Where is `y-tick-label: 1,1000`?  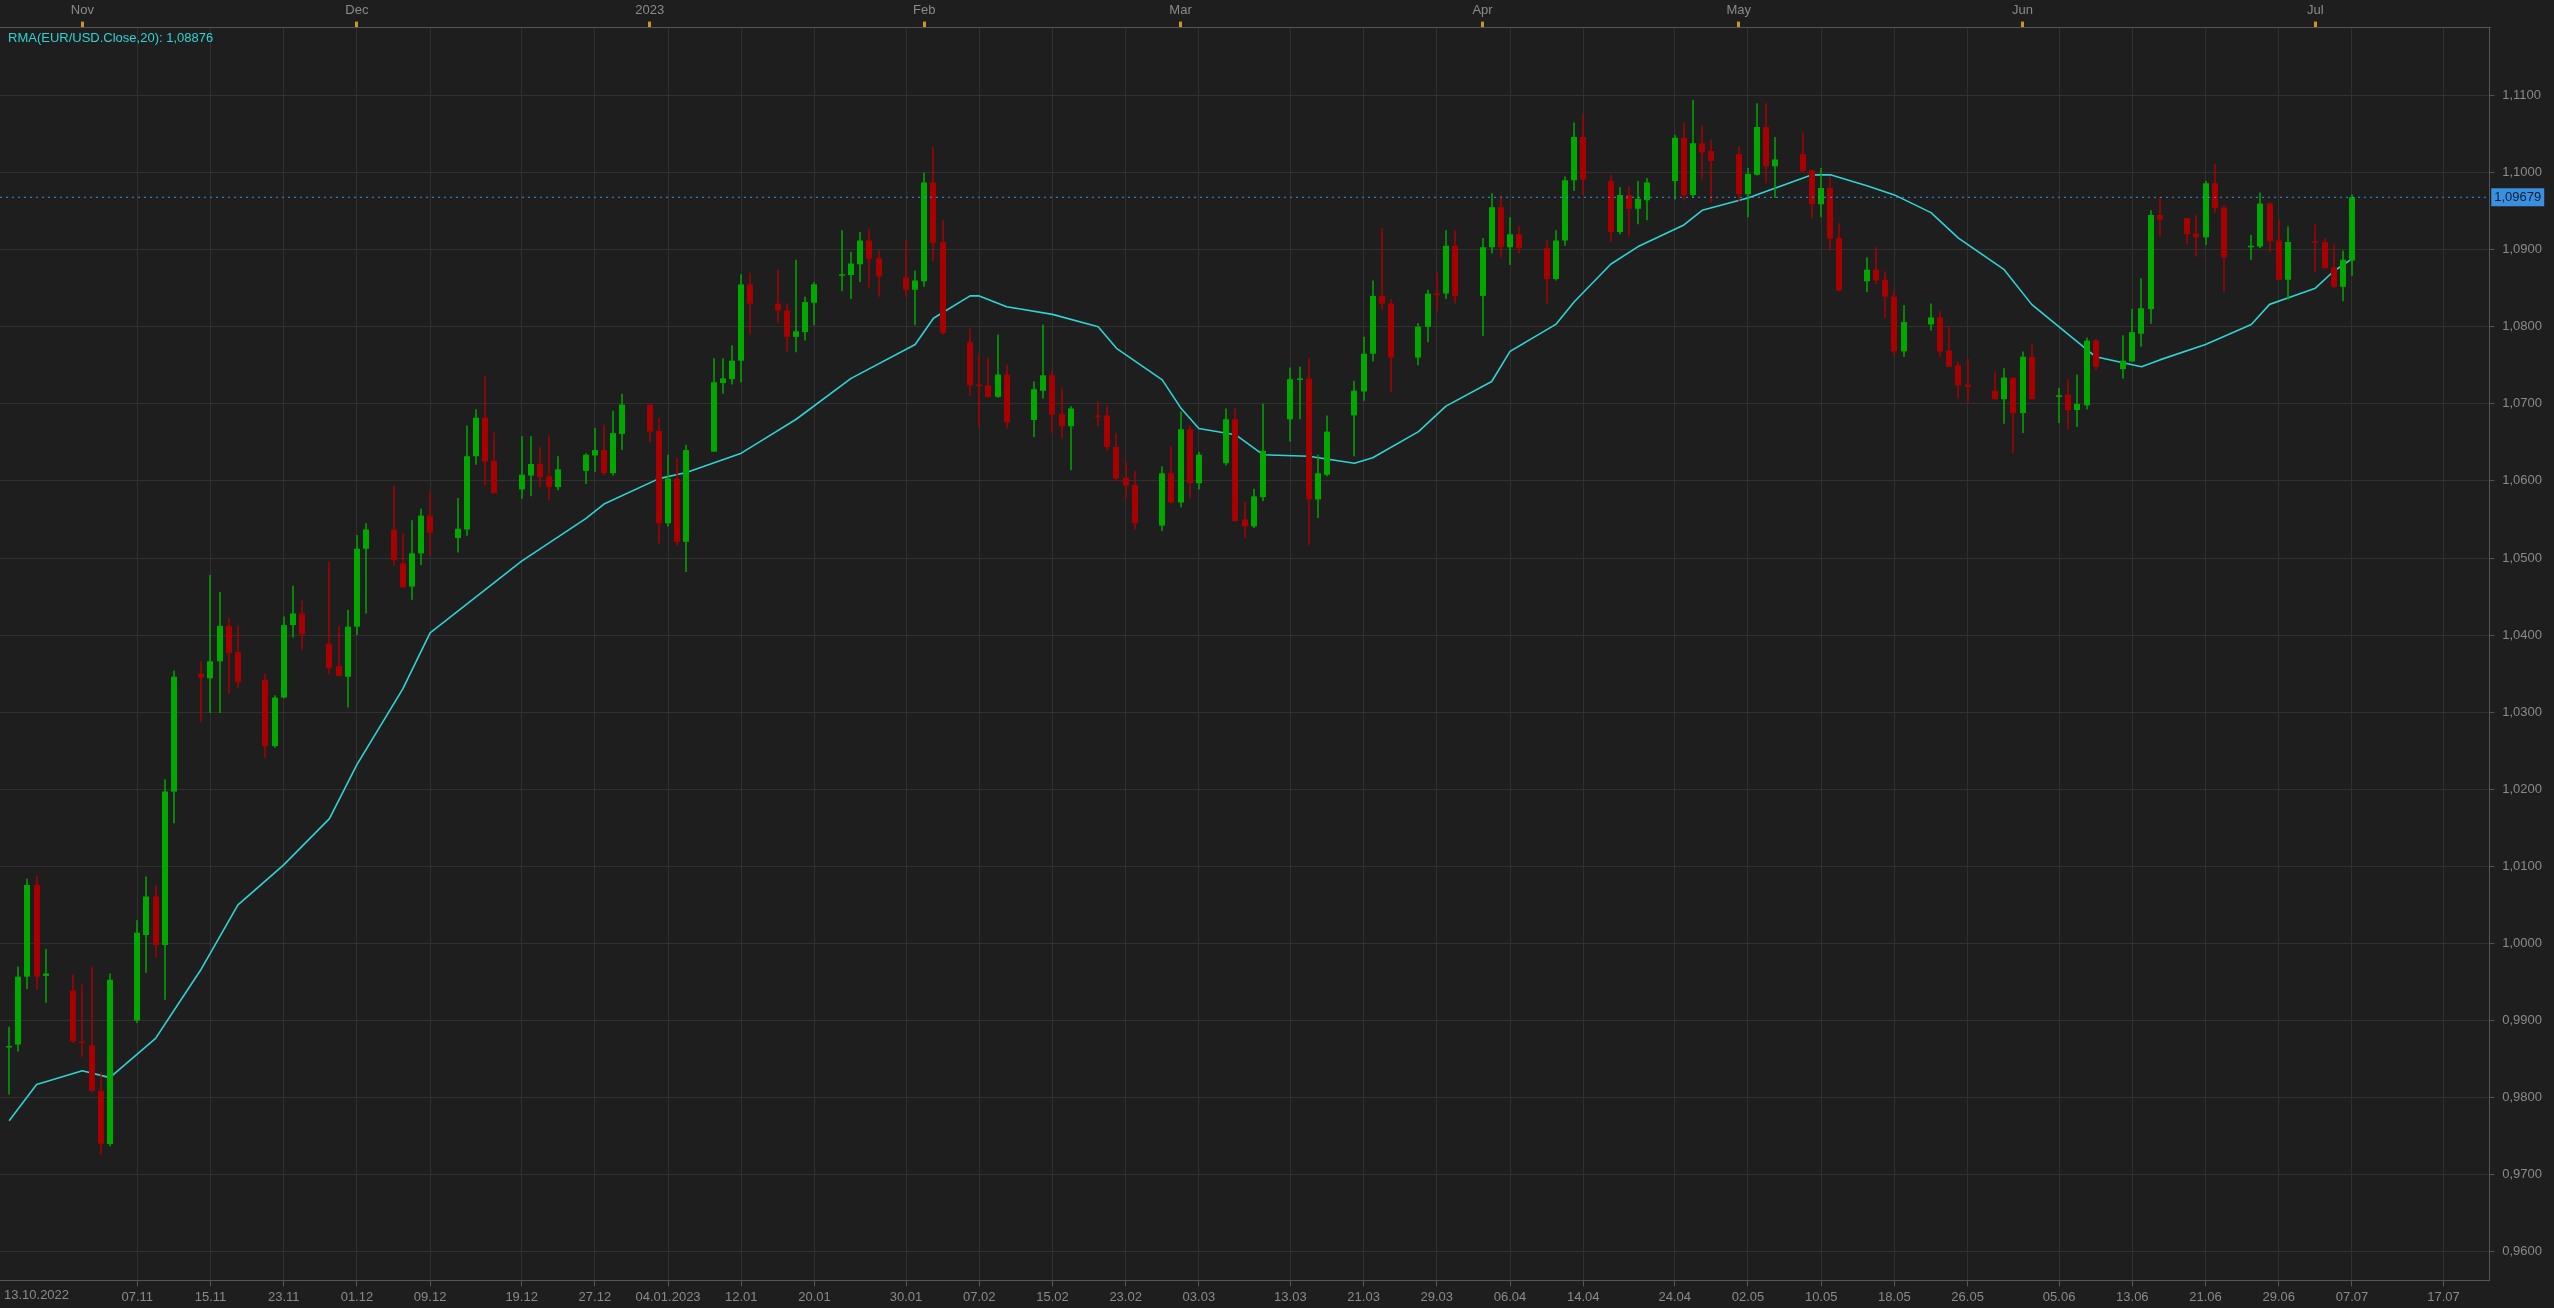 y-tick-label: 1,1000 is located at coordinates (2522, 172).